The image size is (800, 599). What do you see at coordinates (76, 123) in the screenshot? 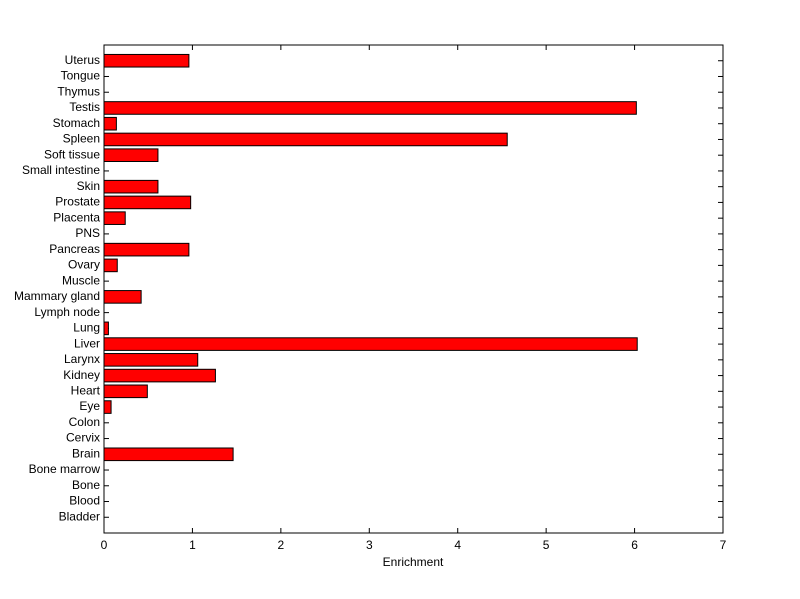
I see `y-tick-label: Stomach` at bounding box center [76, 123].